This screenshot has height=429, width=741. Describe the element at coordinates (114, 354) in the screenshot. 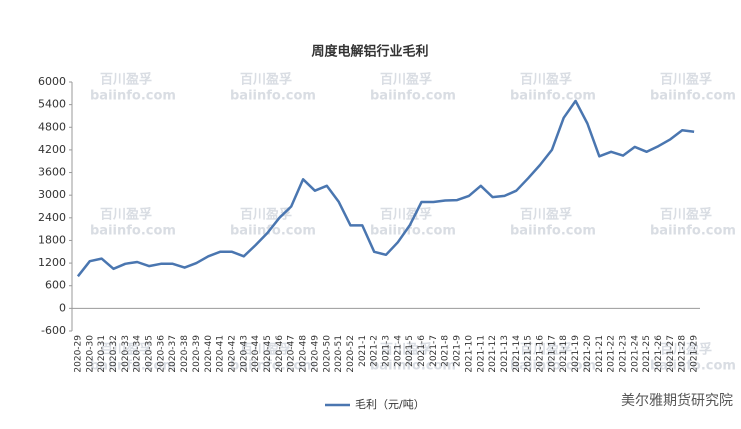

I see `x-tick-label: 2020-32` at that location.